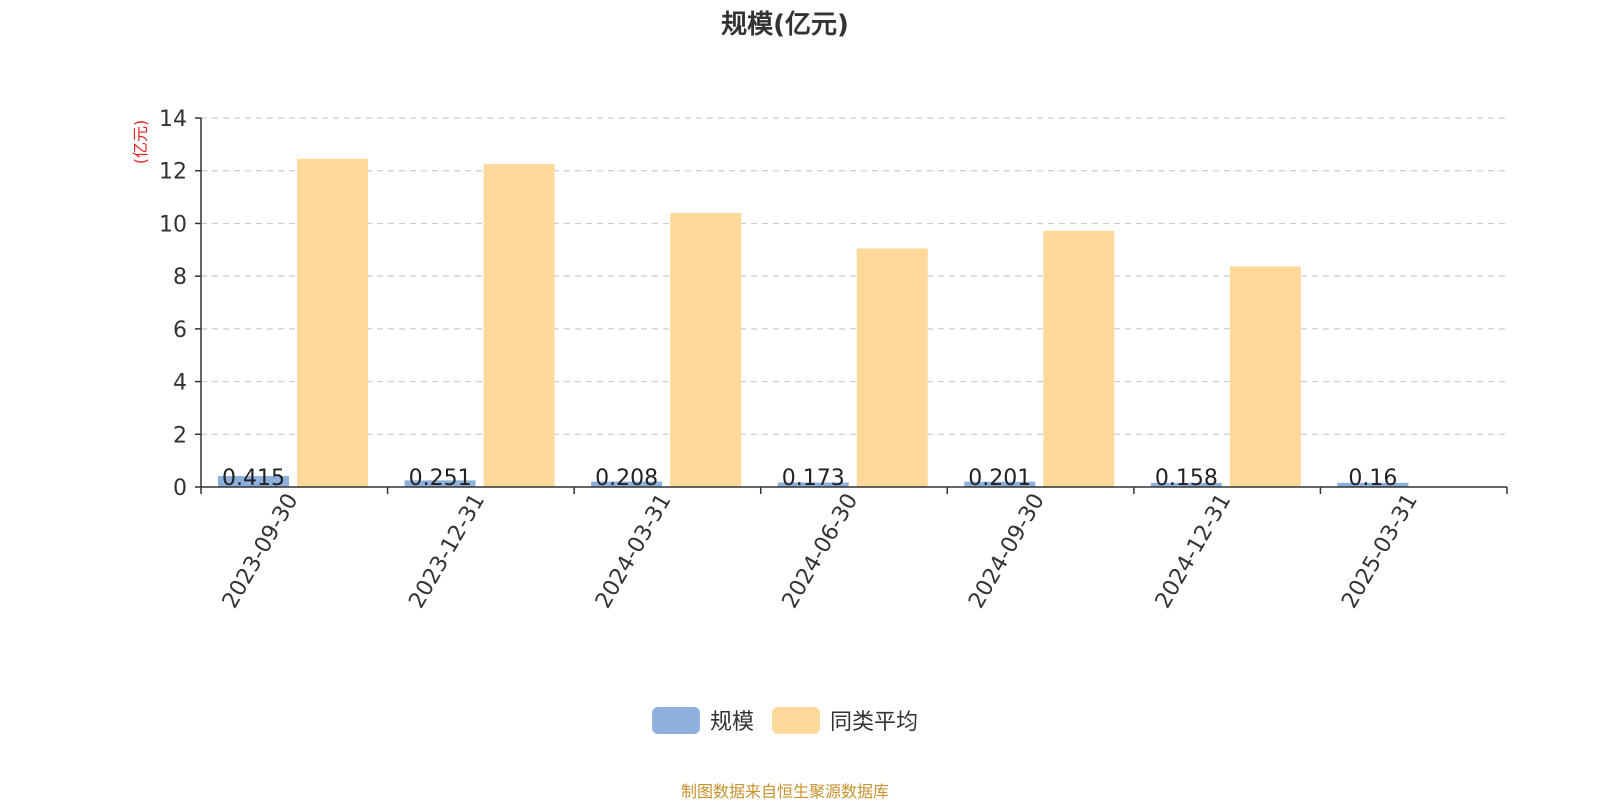 The image size is (1600, 802). What do you see at coordinates (796, 720) in the screenshot?
I see `legend-swatch-category-average` at bounding box center [796, 720].